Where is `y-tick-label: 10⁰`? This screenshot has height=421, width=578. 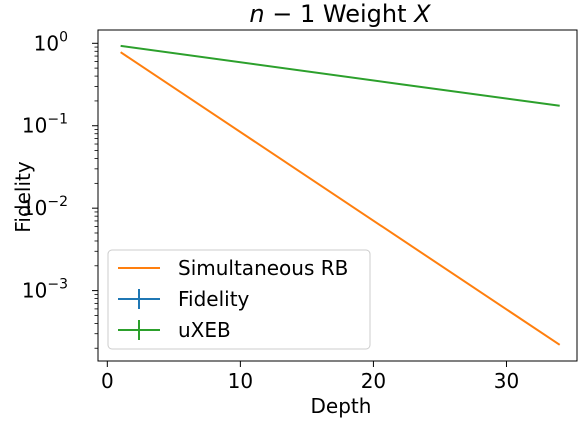
y-tick-label: 10⁰ is located at coordinates (51, 42).